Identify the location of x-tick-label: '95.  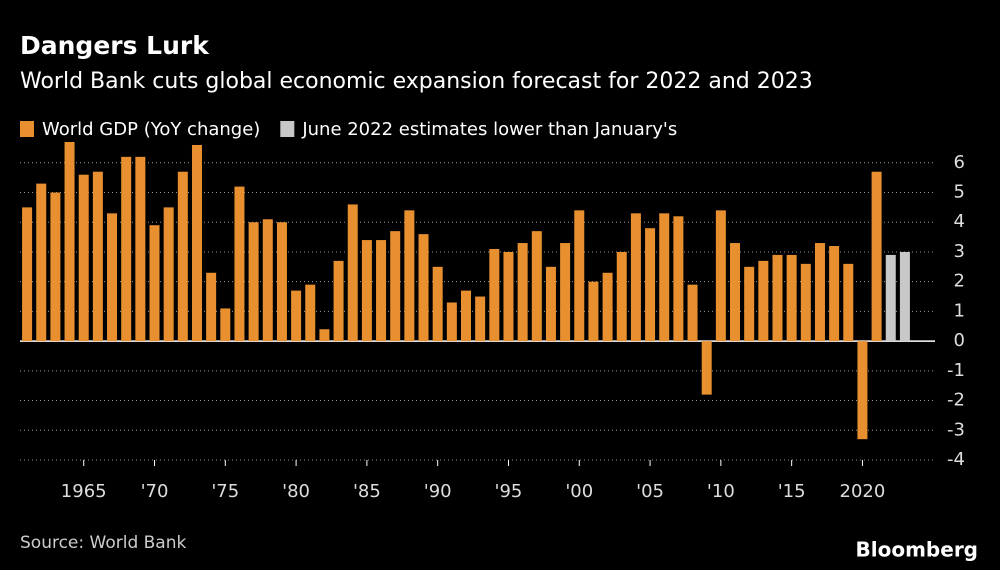
(509, 491).